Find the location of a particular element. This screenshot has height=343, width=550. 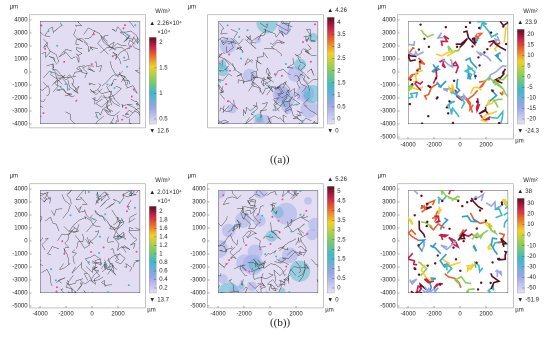

colorbar-max: 23.9 is located at coordinates (531, 23).